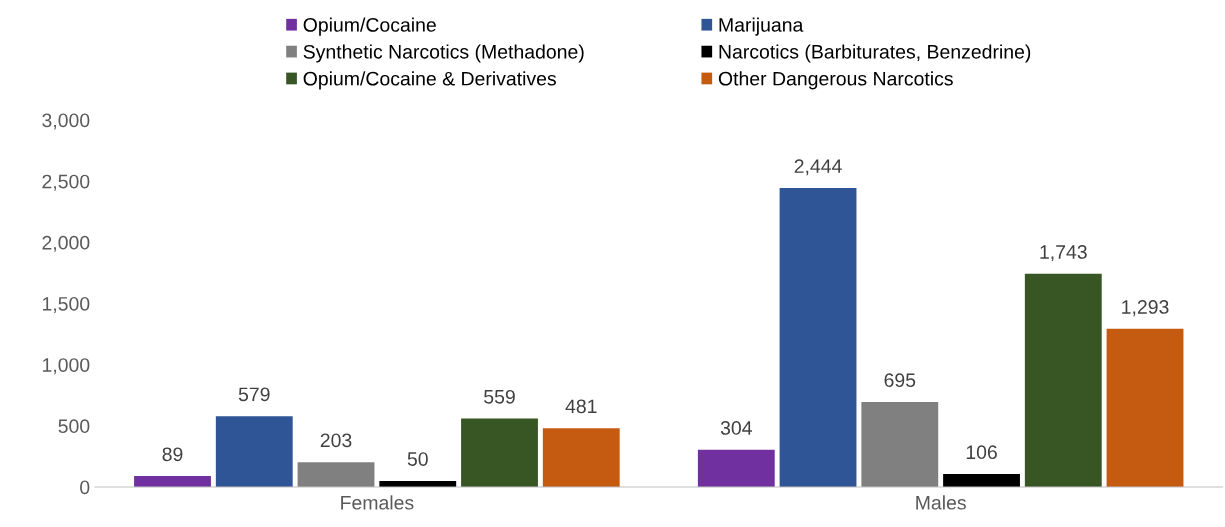  What do you see at coordinates (417, 459) in the screenshot?
I see `data-label: 50` at bounding box center [417, 459].